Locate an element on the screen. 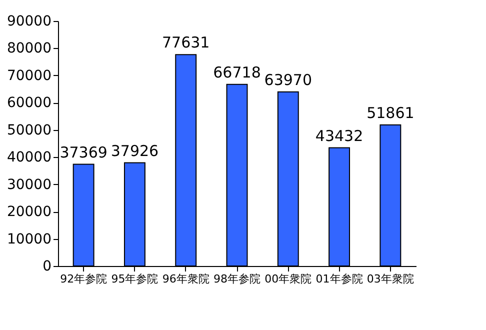  x-tick-label: 95年参院 is located at coordinates (134, 279).